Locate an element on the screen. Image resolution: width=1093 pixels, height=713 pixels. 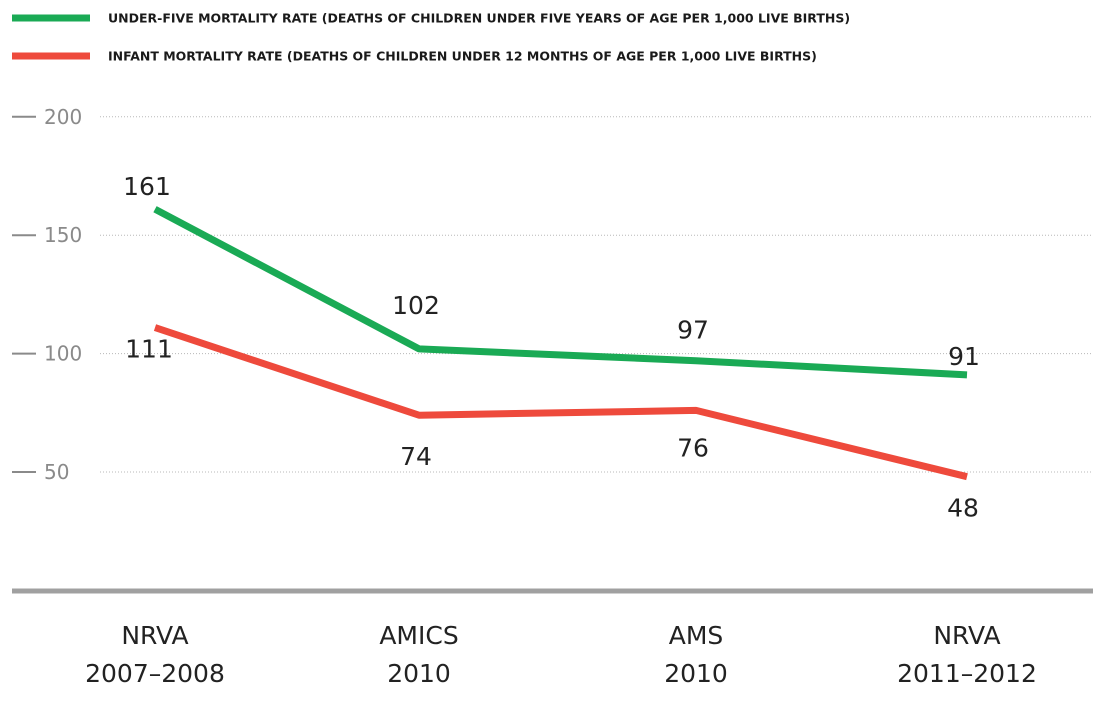
x-category-4-line-2: 2011–2012 is located at coordinates (967, 673).